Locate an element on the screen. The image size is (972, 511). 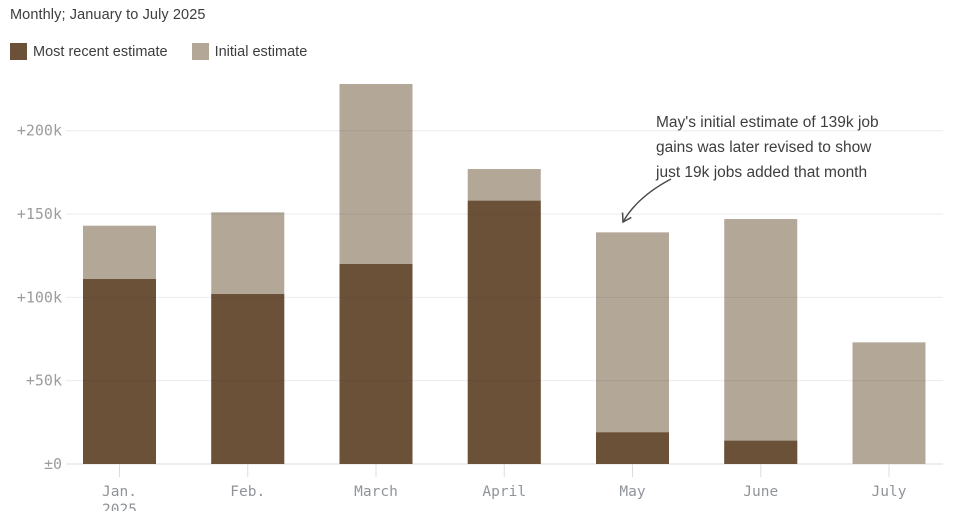
bar-recent-March is located at coordinates (376, 364).